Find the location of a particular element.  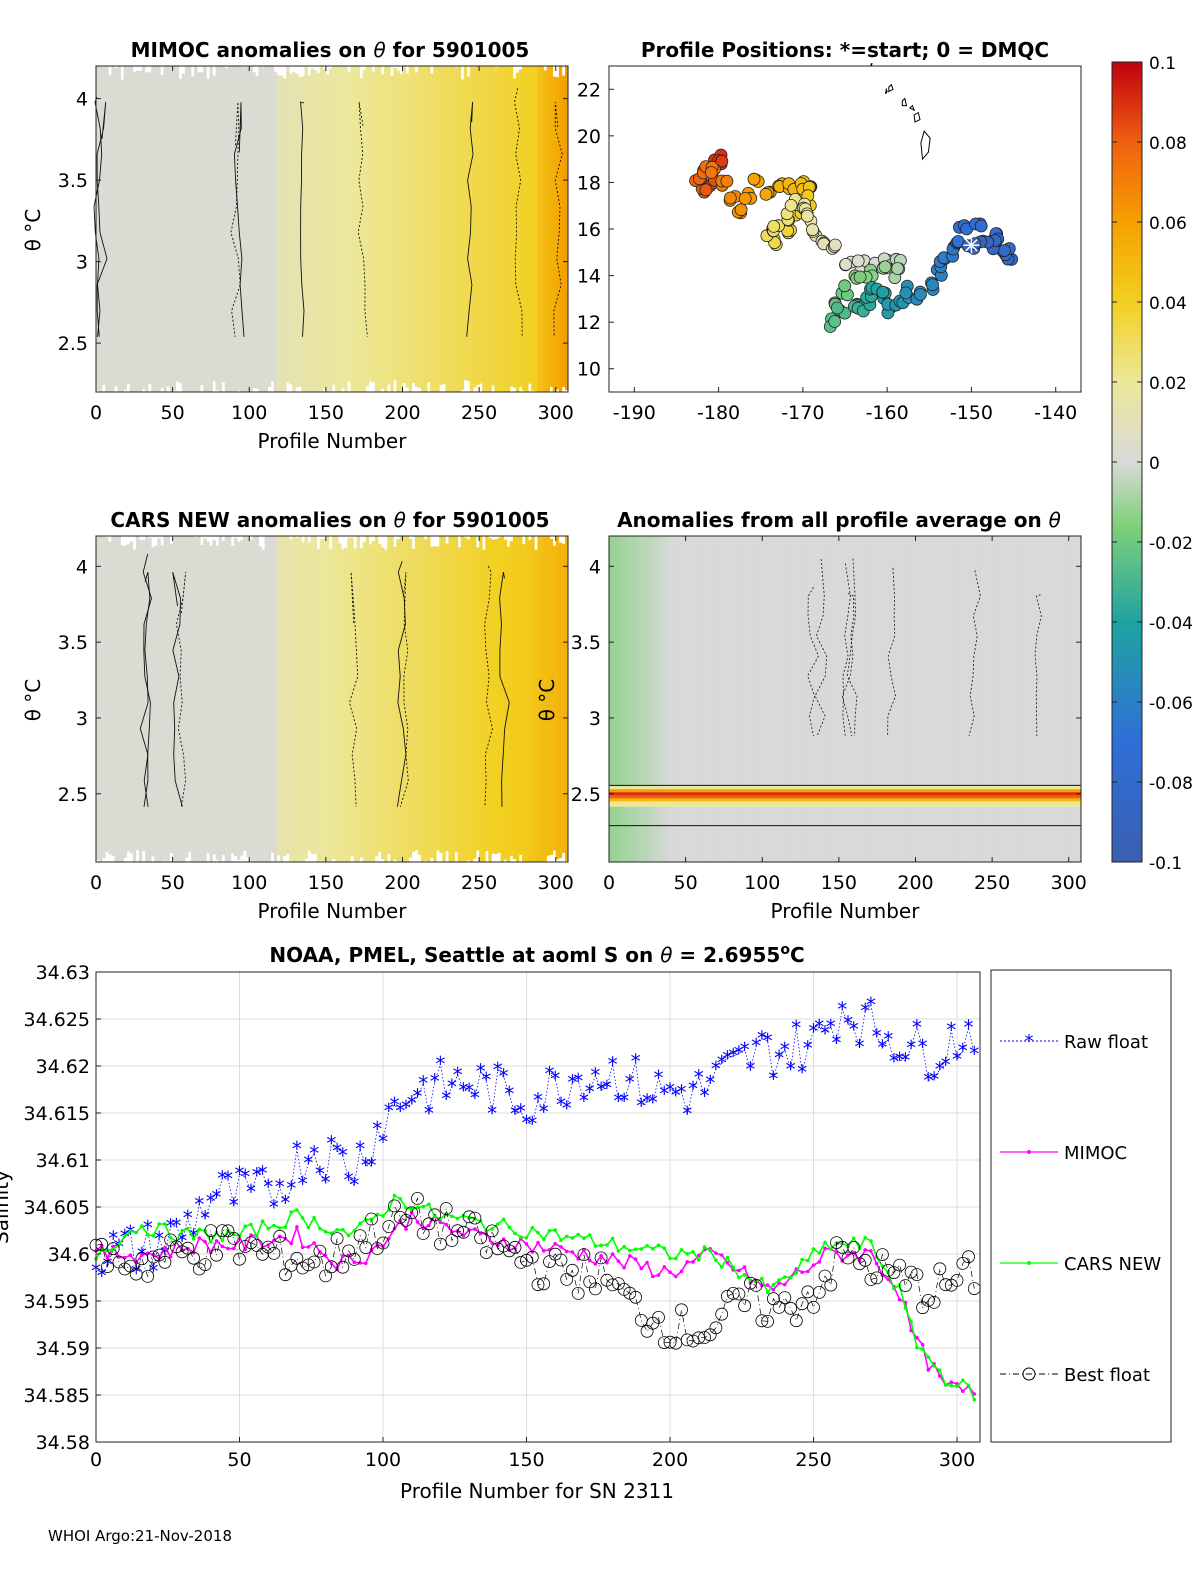

cars-y-ticks: 4 3.5 3 2.5 is located at coordinates (313, 681).